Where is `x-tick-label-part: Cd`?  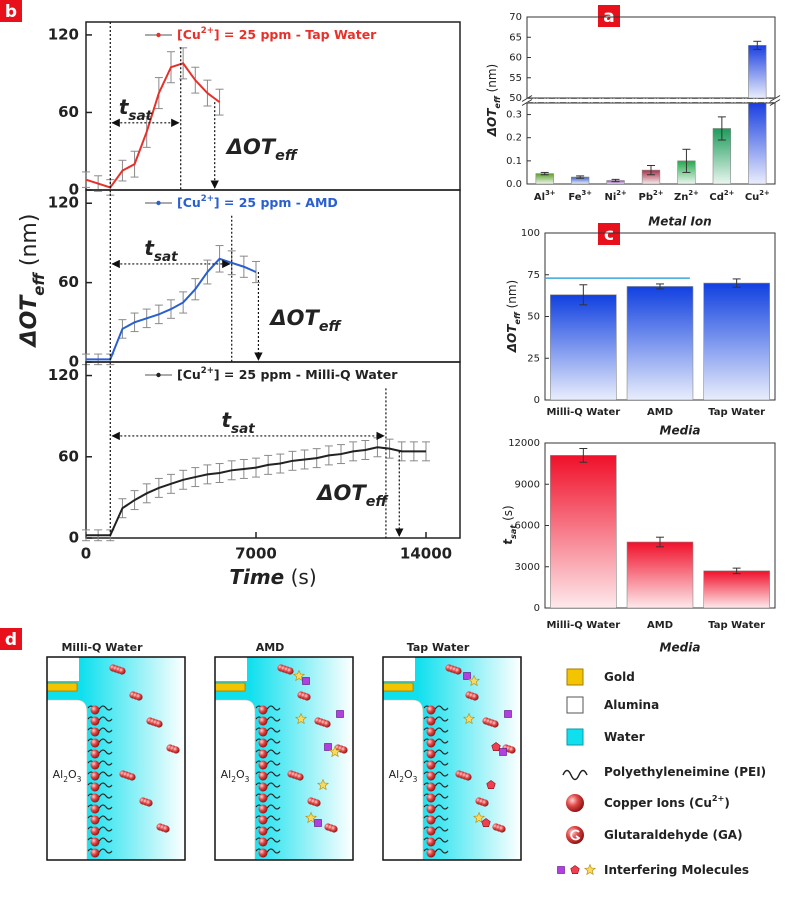
x-tick-label-part: Cd is located at coordinates (716, 197).